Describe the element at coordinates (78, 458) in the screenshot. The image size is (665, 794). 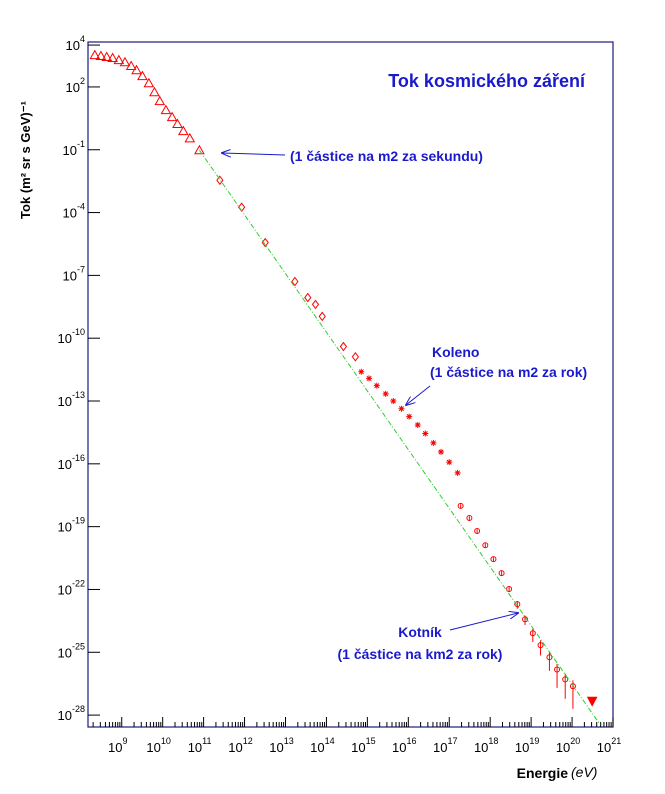
I see `y-tick-exponent: -16` at that location.